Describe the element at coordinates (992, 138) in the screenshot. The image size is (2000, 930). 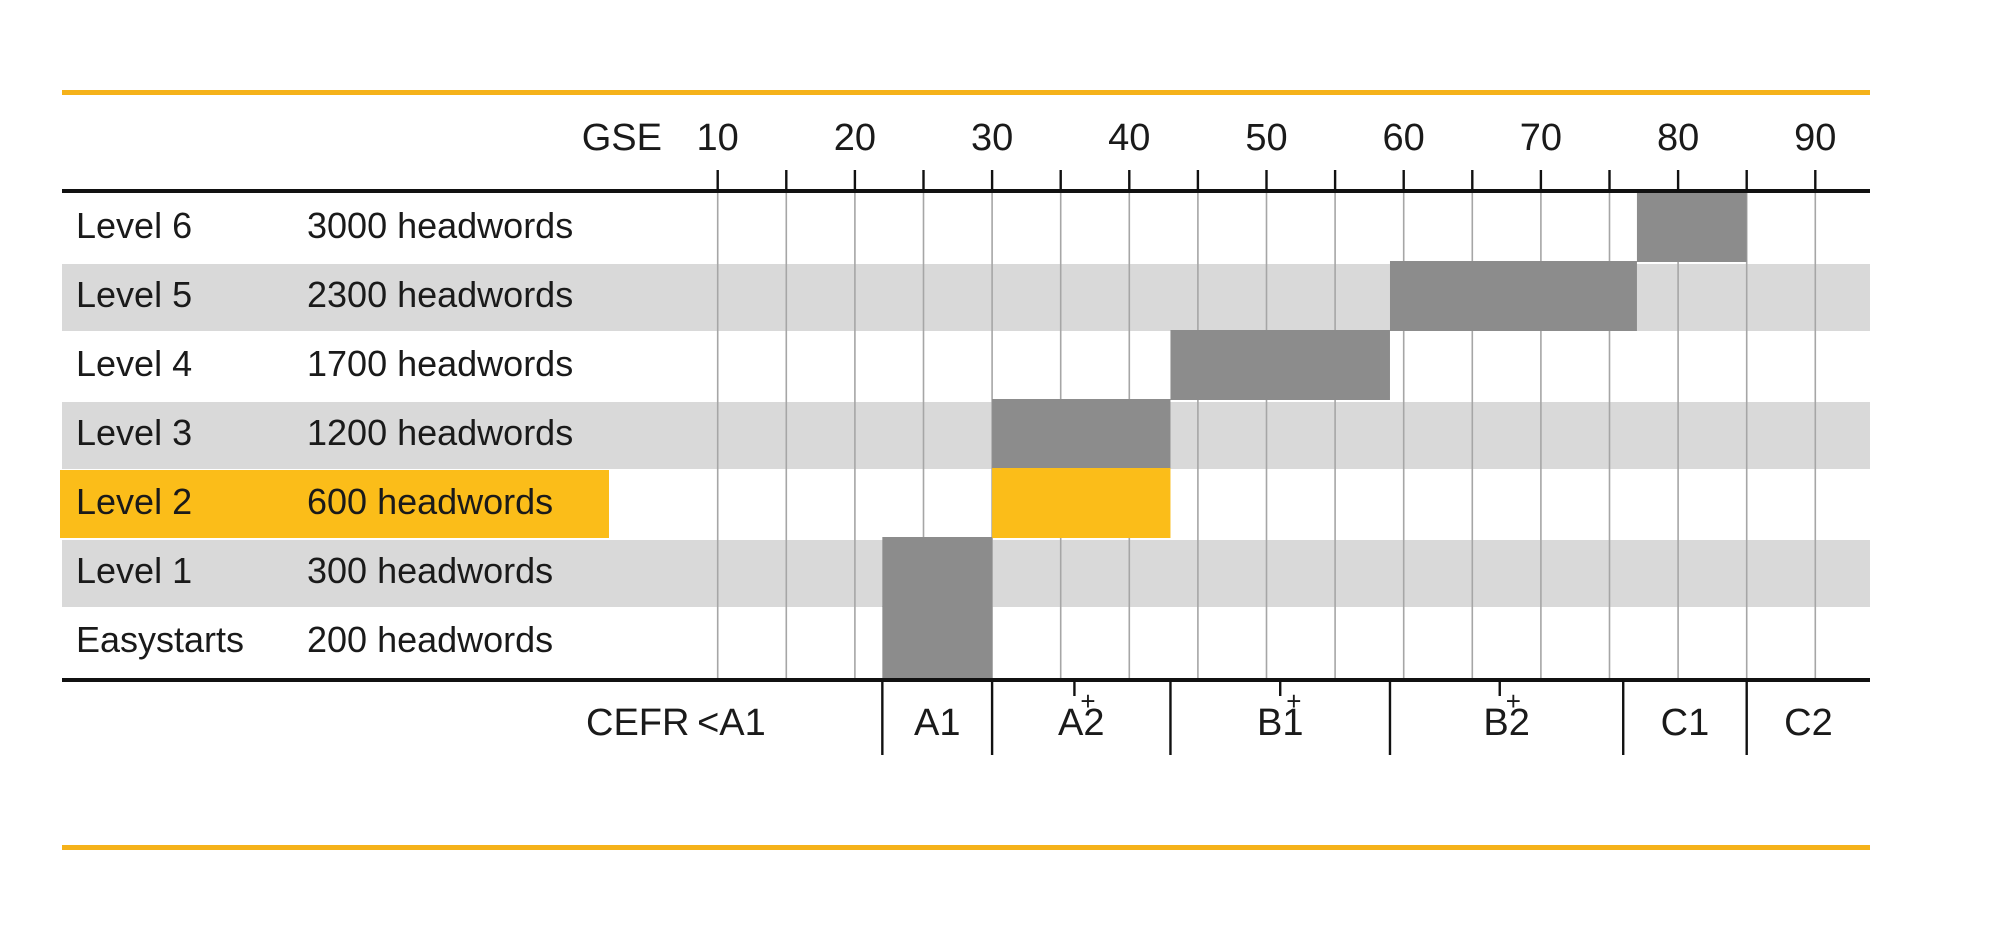
I see `gse-tick-label: 30` at that location.